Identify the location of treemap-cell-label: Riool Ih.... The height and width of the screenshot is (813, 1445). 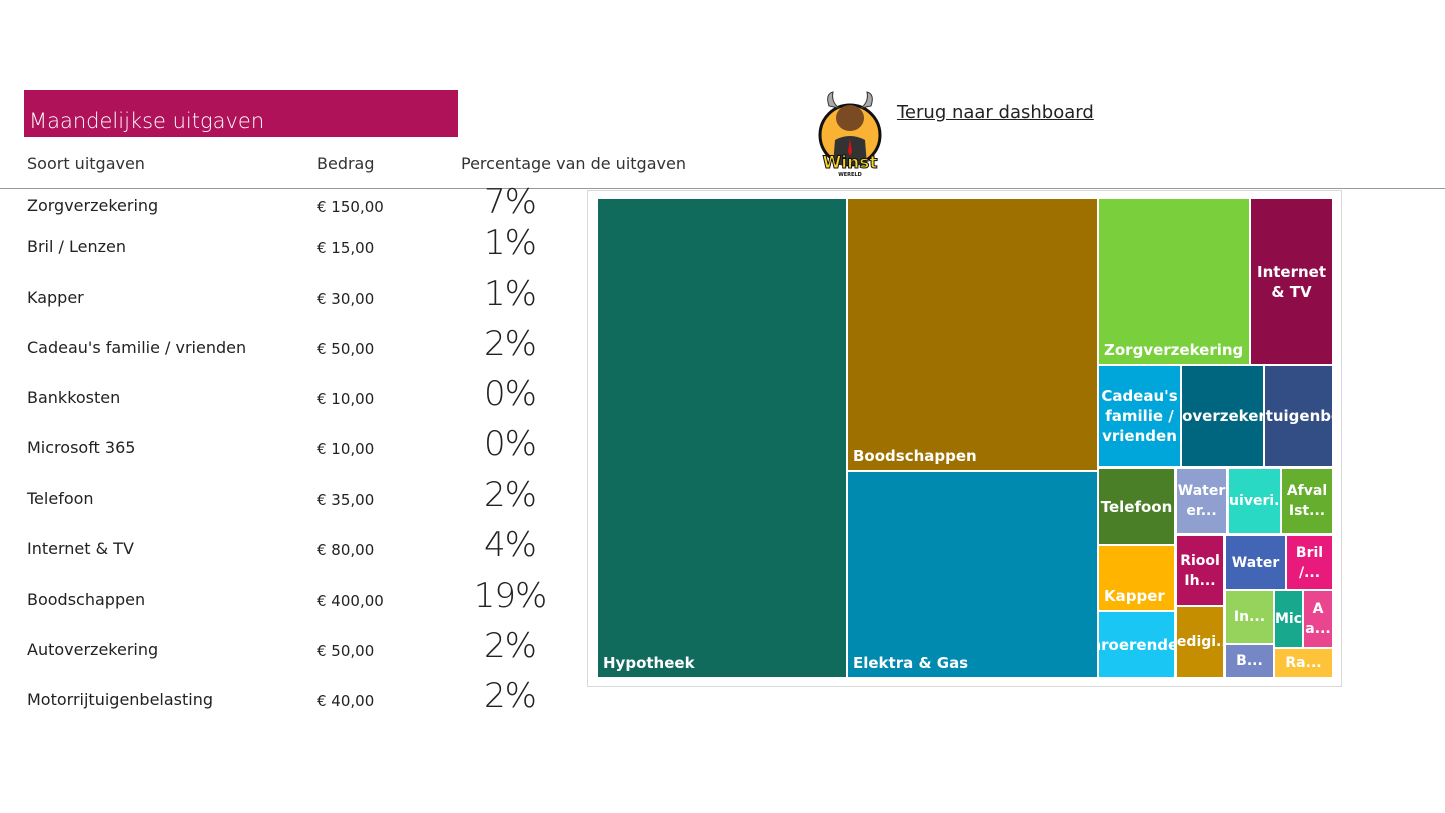
(1200, 570).